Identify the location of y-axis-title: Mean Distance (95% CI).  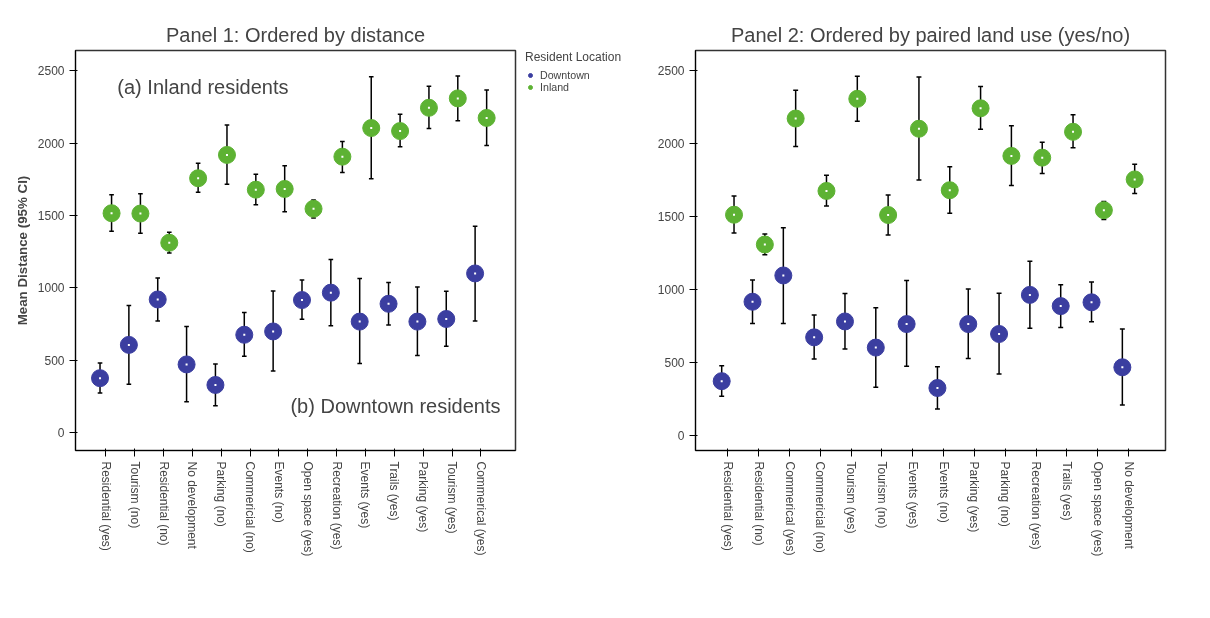
(22, 250).